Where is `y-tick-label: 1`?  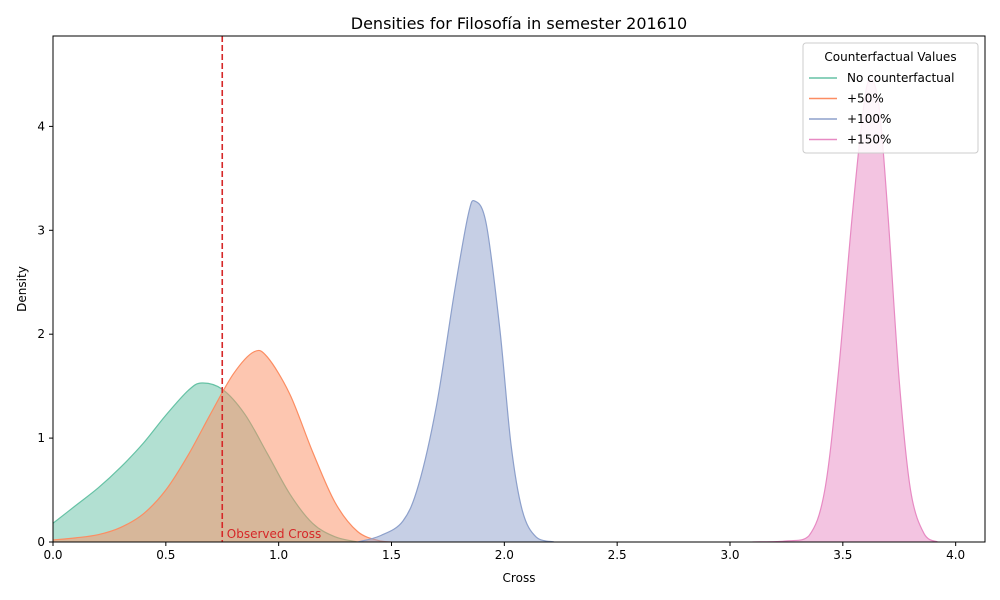 y-tick-label: 1 is located at coordinates (41, 438).